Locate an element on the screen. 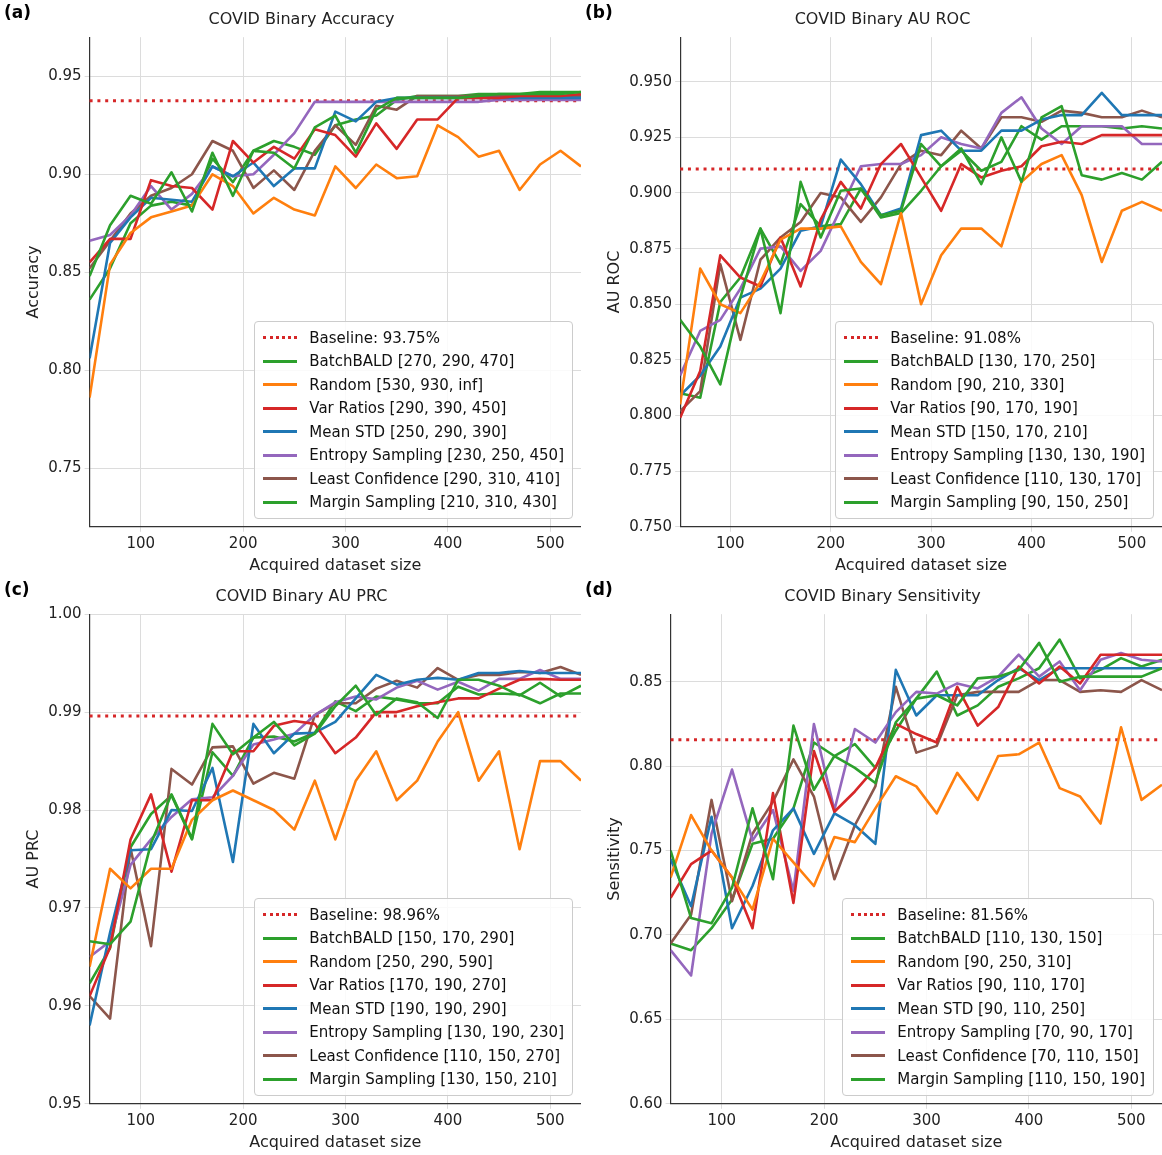  y-tick-label: 0.97 is located at coordinates (65, 906).